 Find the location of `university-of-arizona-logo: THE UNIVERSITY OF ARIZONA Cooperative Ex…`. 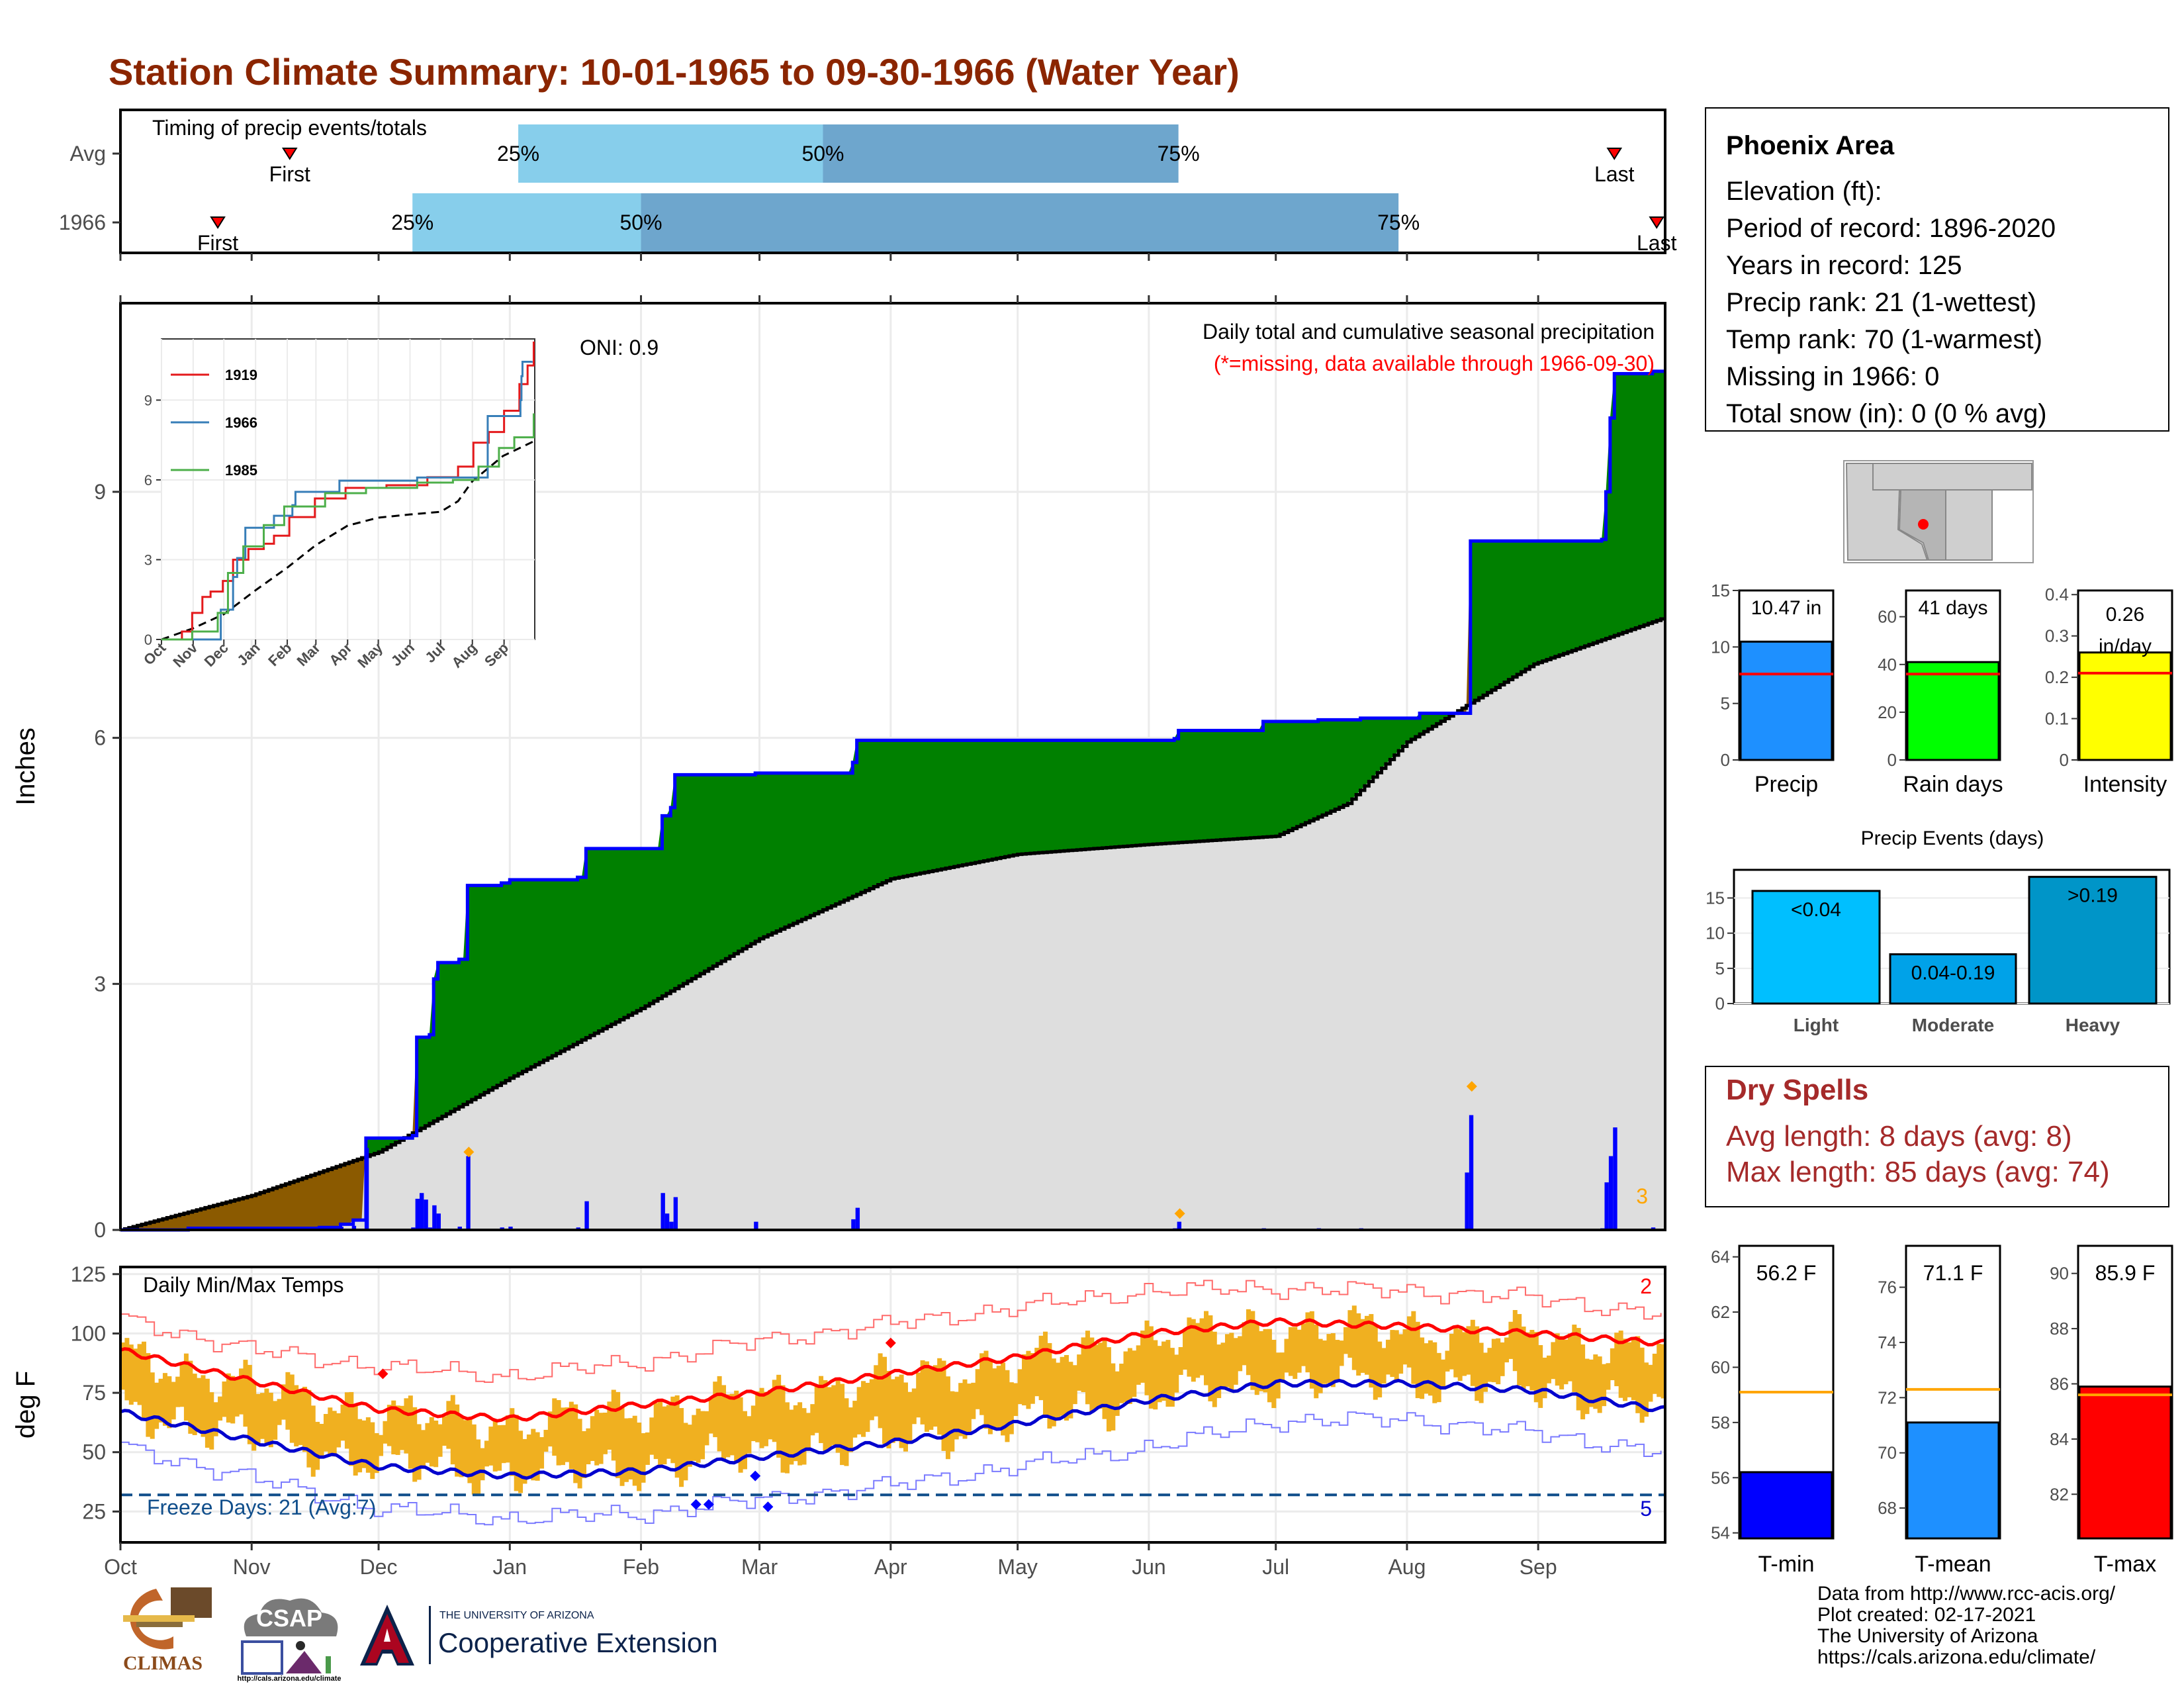

university-of-arizona-logo: THE UNIVERSITY OF ARIZONA Cooperative Ex… is located at coordinates (552, 1638).